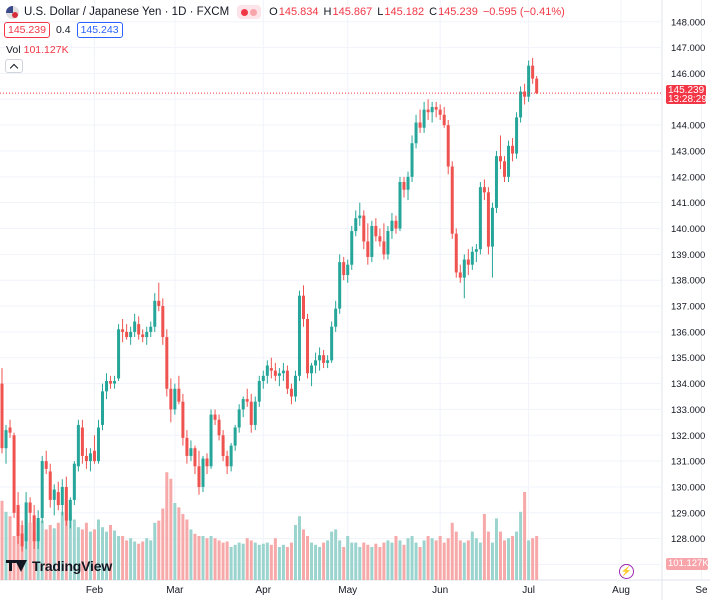 The width and height of the screenshot is (710, 600). What do you see at coordinates (397, 590) in the screenshot?
I see `time-axis: Feb Mar Apr May Jun Jul Aug Se` at bounding box center [397, 590].